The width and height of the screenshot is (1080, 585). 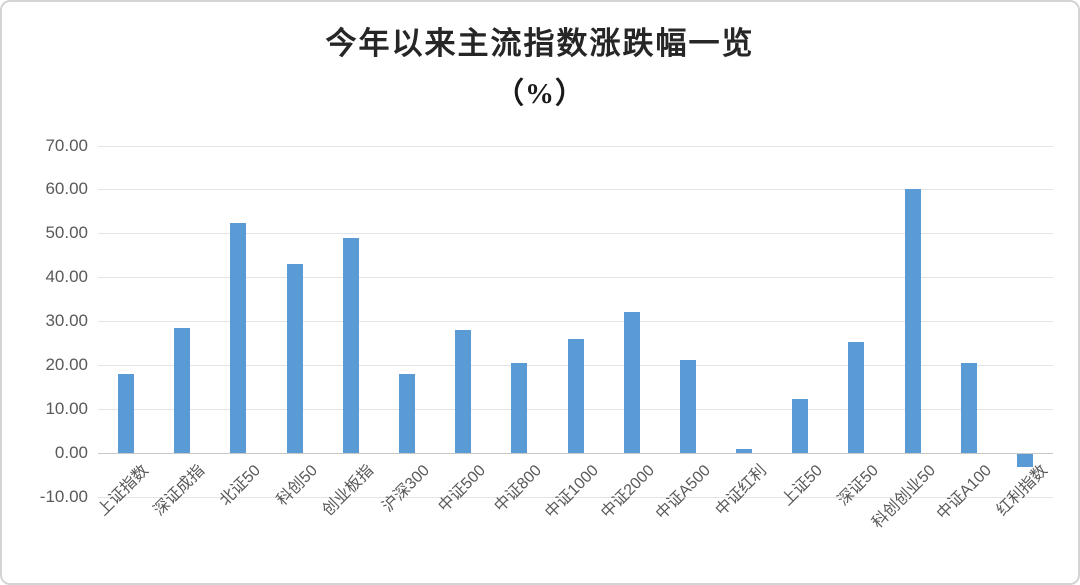 What do you see at coordinates (575, 453) in the screenshot?
I see `axis-line-zero` at bounding box center [575, 453].